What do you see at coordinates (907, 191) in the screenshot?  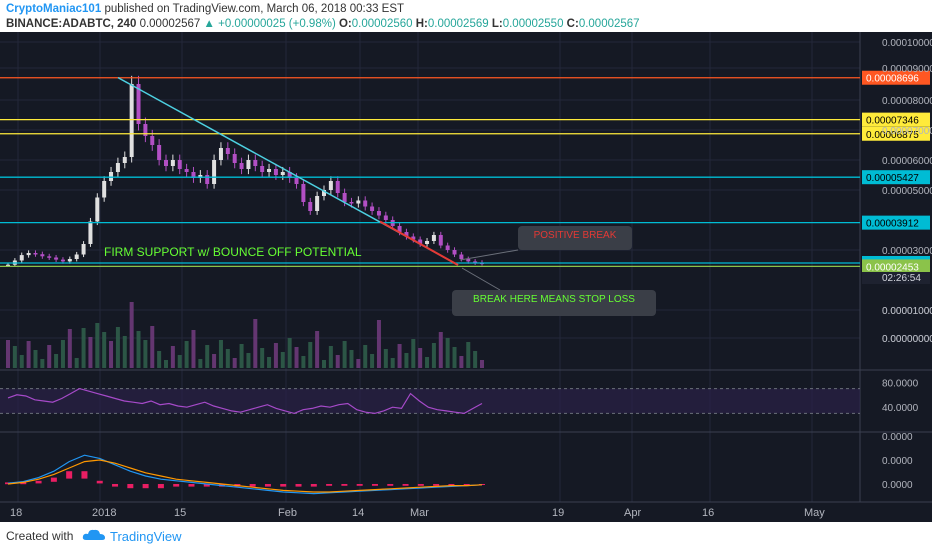 I see `price-tick-label: 0.00005000` at bounding box center [907, 191].